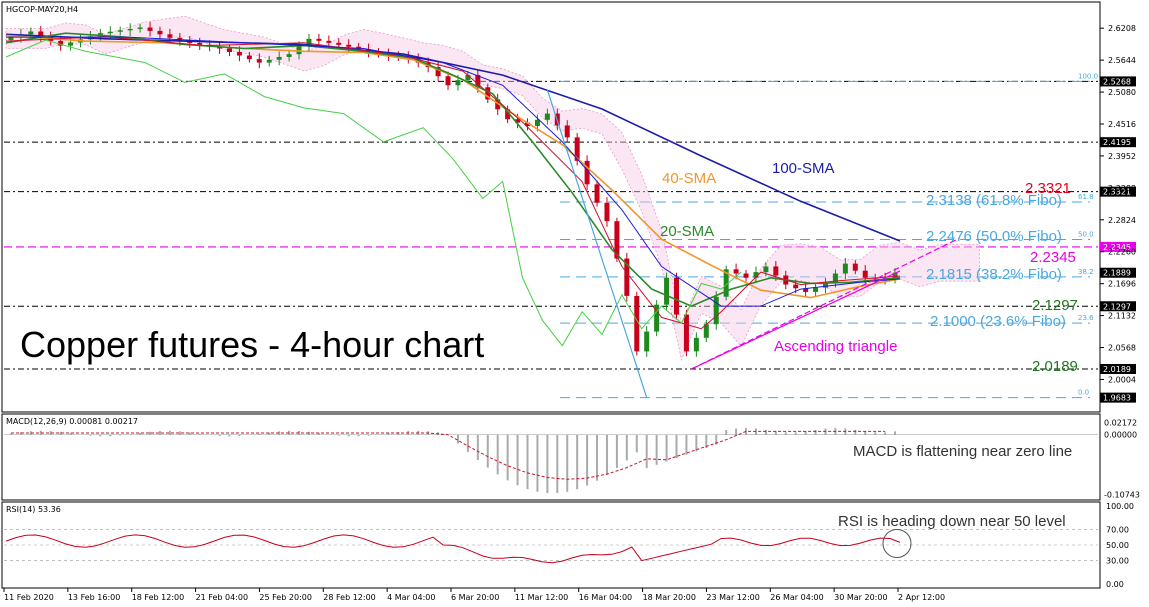 Image resolution: width=1149 pixels, height=607 pixels. Describe the element at coordinates (835, 346) in the screenshot. I see `triangle-label: Ascending triangle` at that location.